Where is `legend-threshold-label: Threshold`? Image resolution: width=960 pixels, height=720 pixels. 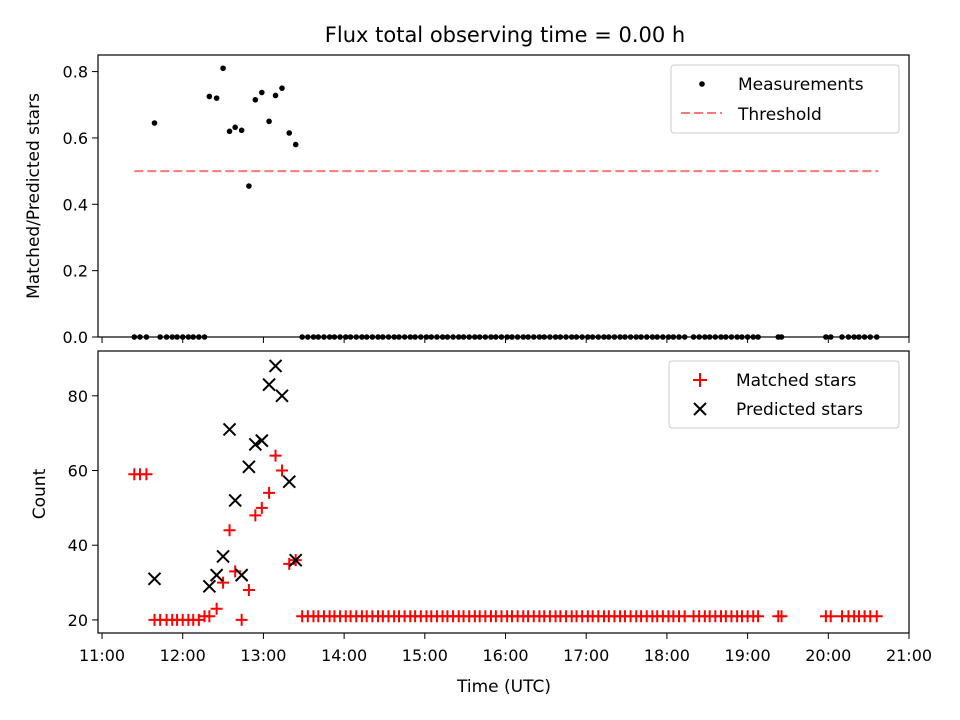
legend-threshold-label: Threshold is located at coordinates (779, 115).